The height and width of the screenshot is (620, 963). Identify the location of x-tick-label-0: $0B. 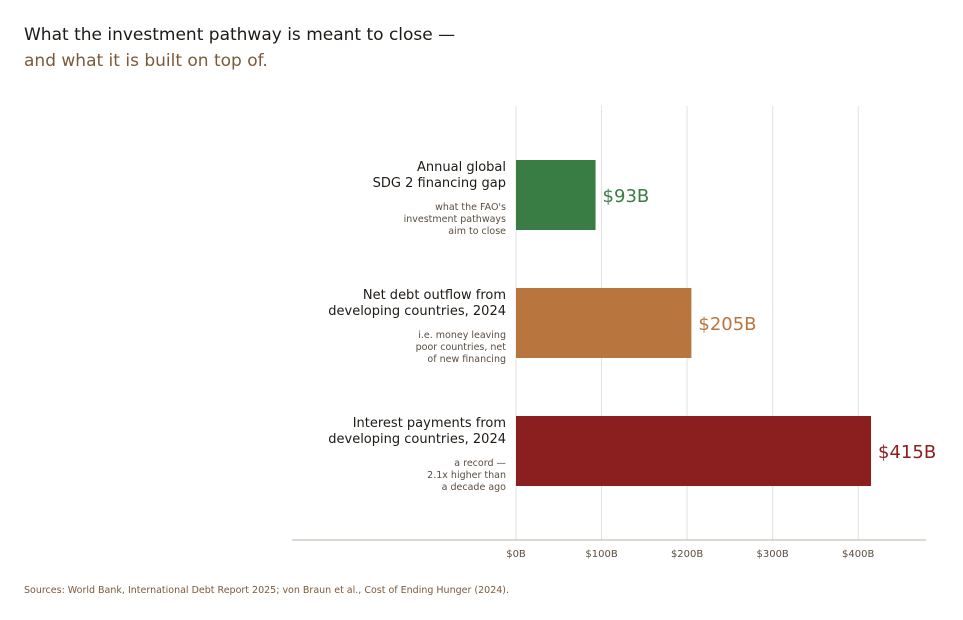
(516, 554).